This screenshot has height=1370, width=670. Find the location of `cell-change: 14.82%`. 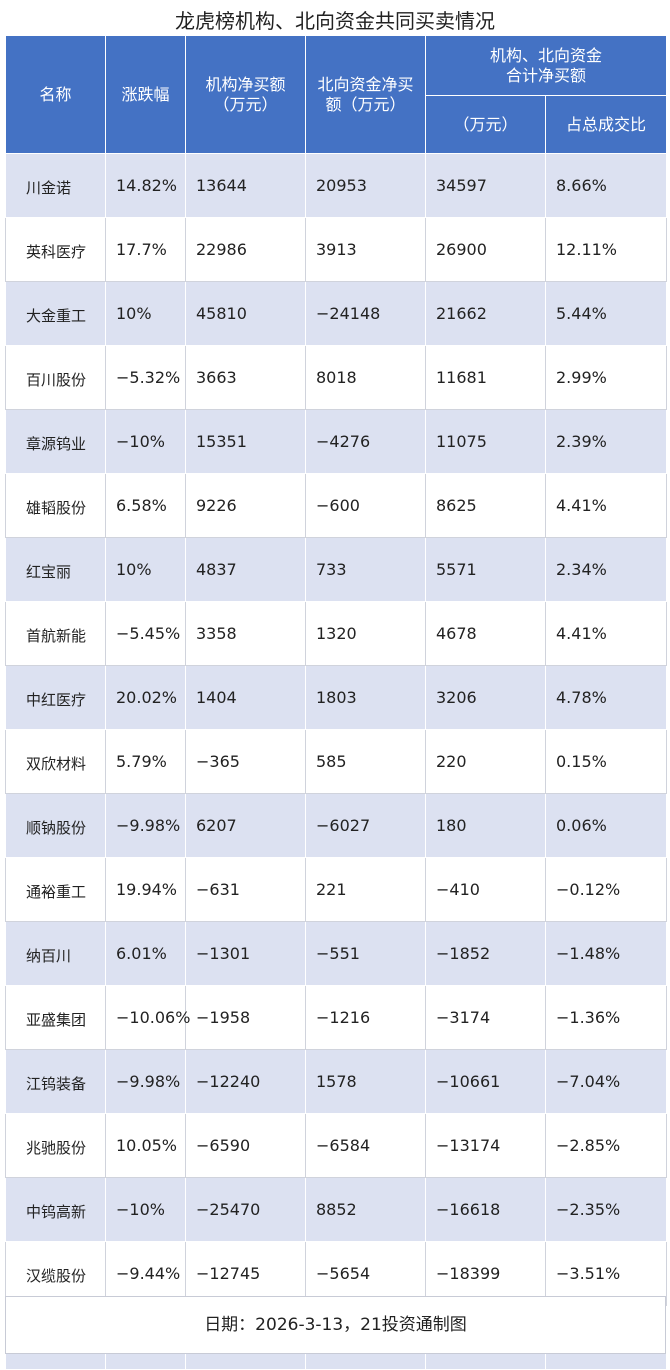

cell-change: 14.82% is located at coordinates (145, 185).